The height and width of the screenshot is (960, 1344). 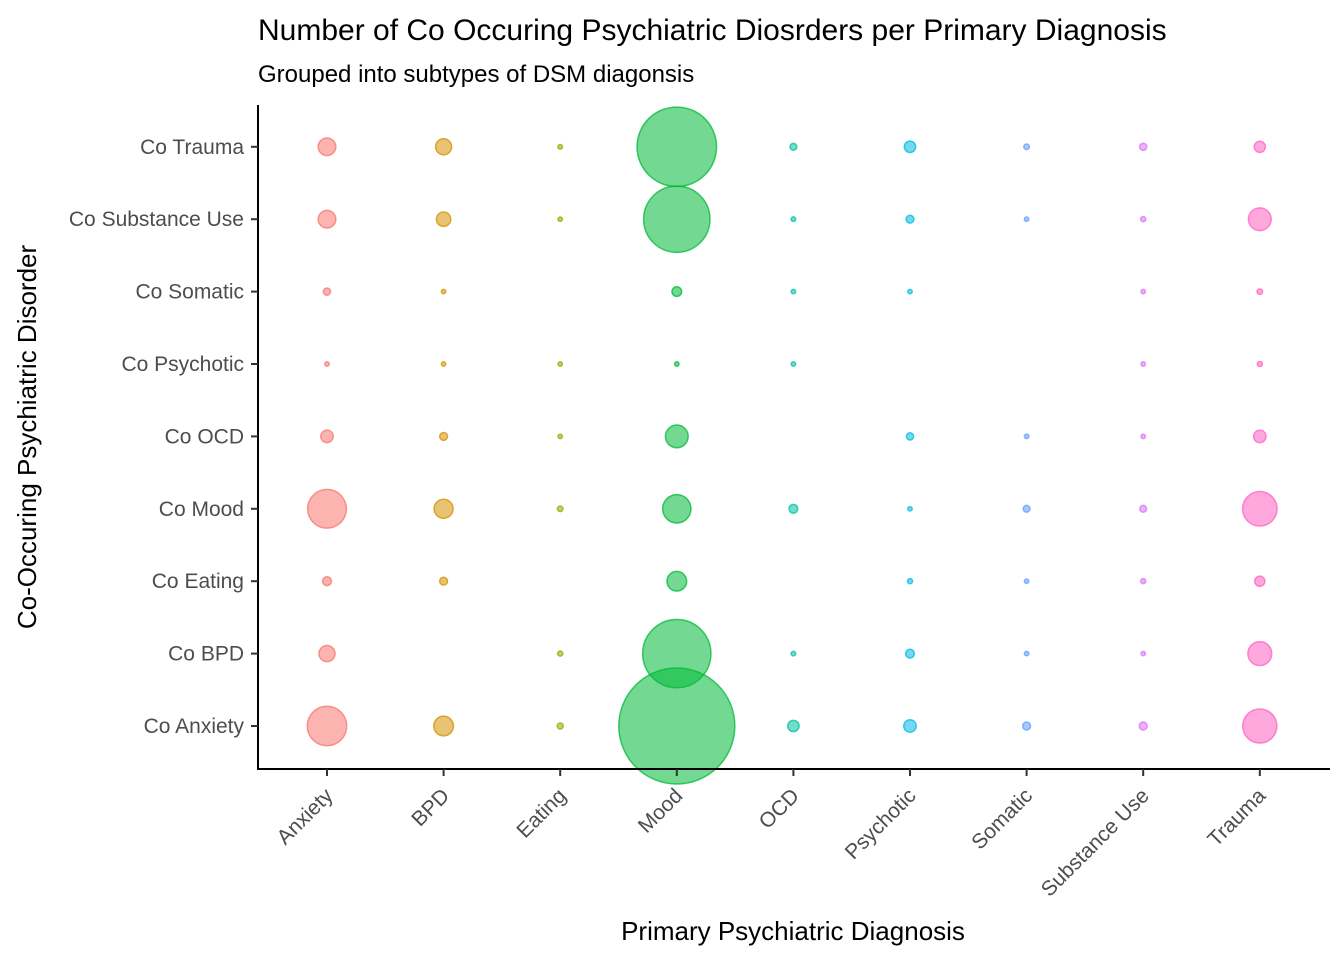 What do you see at coordinates (660, 810) in the screenshot?
I see `x-tick-label: Mood` at bounding box center [660, 810].